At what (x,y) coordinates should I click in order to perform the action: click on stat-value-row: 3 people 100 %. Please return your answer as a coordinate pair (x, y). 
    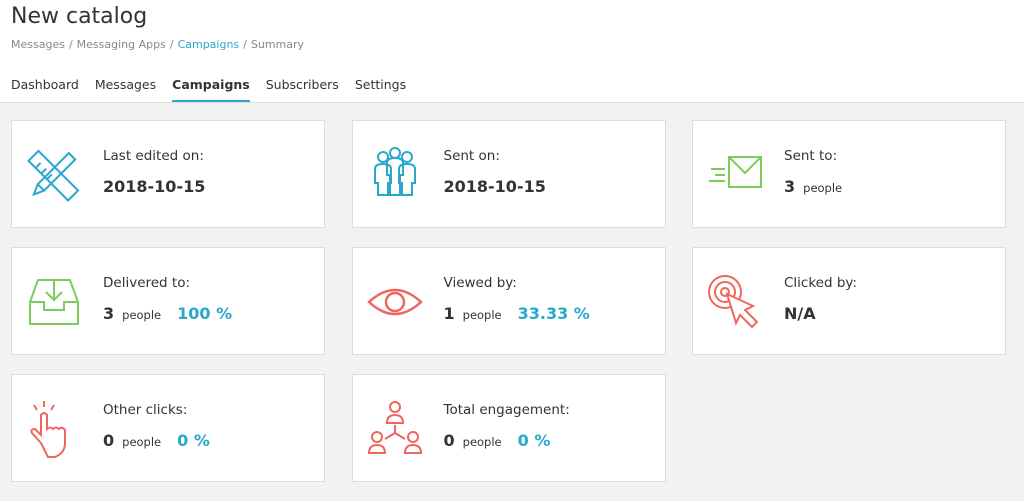
    Looking at the image, I should click on (167, 313).